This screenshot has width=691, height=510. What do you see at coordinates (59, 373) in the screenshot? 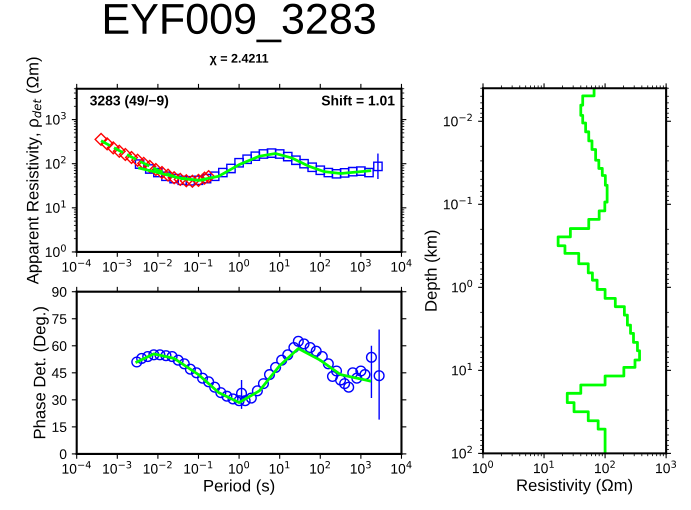
I see `y-tick-label: 45` at bounding box center [59, 373].